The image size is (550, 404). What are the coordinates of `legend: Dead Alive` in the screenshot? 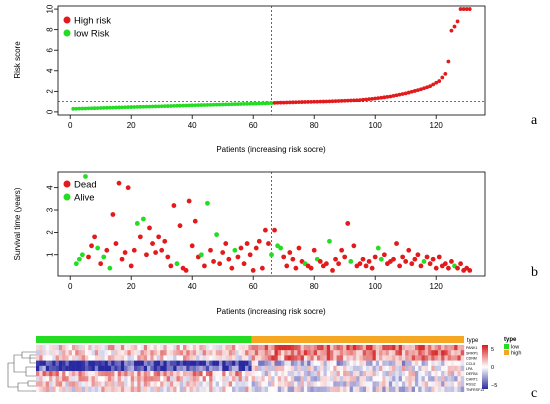 It's located at (80, 192).